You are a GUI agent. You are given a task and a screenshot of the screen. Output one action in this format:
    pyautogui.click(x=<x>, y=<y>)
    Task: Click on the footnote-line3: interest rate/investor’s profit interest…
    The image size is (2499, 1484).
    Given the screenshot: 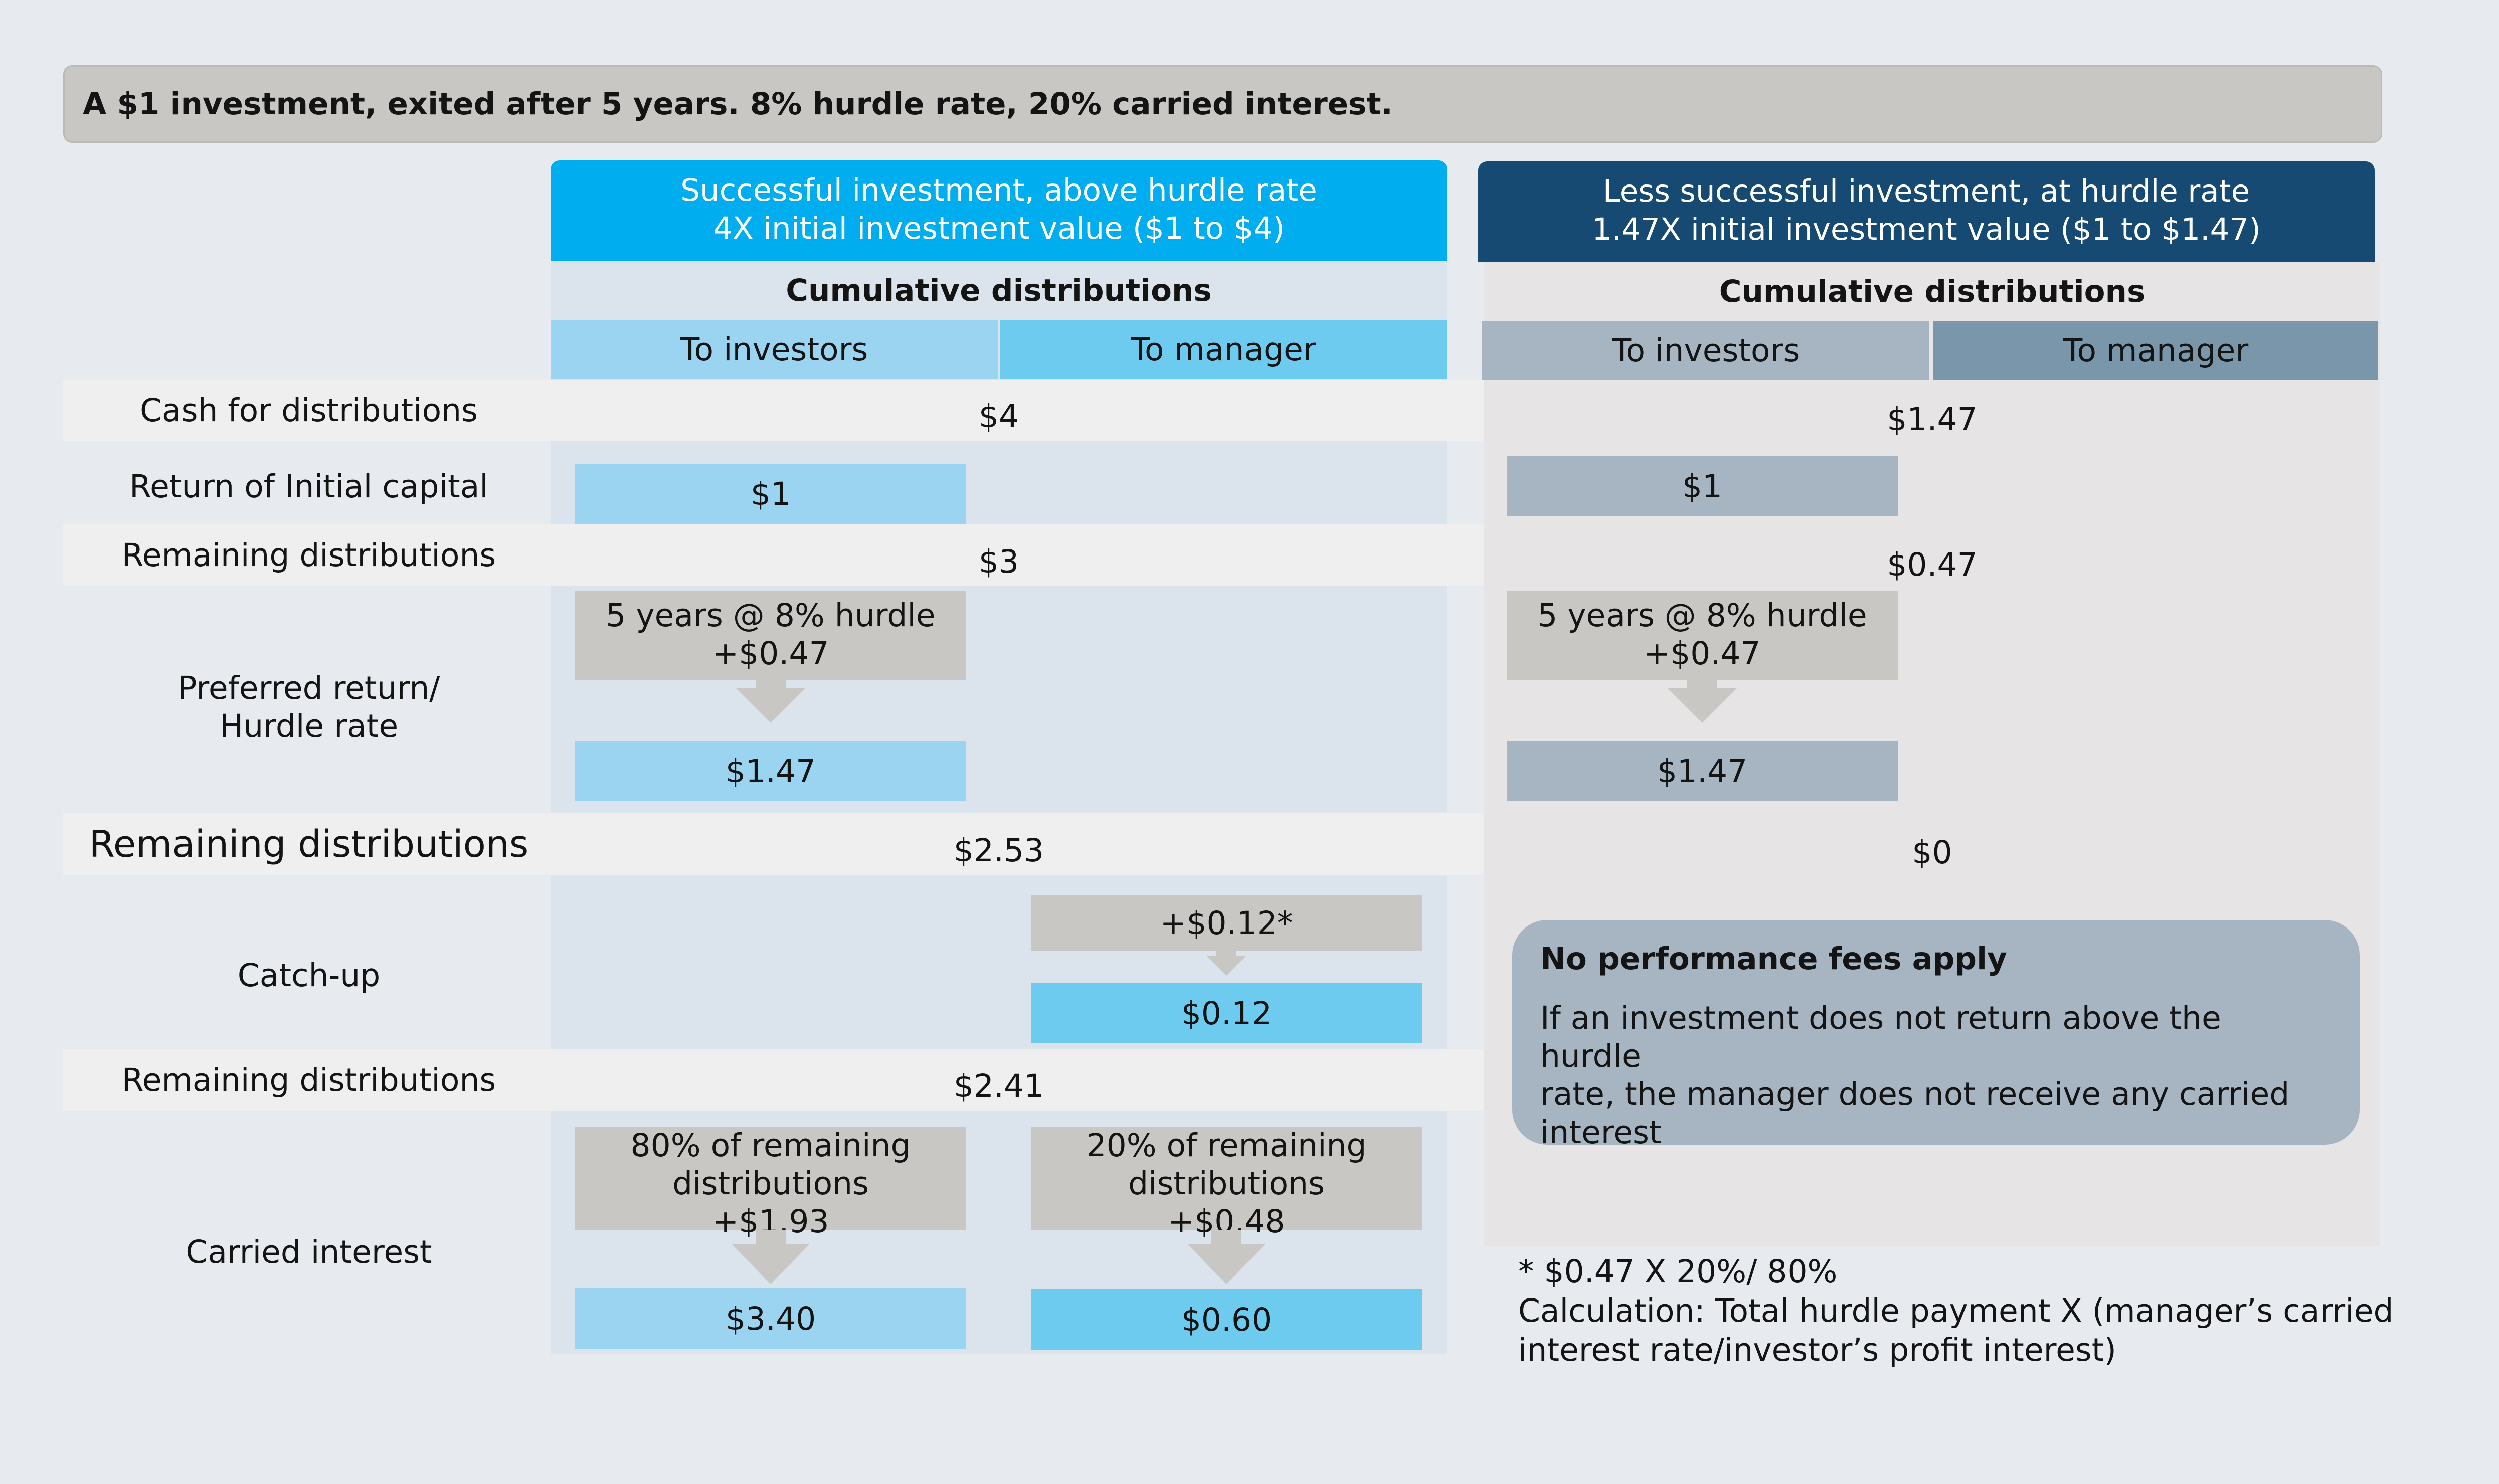 What is the action you would take?
    pyautogui.click(x=1817, y=1350)
    